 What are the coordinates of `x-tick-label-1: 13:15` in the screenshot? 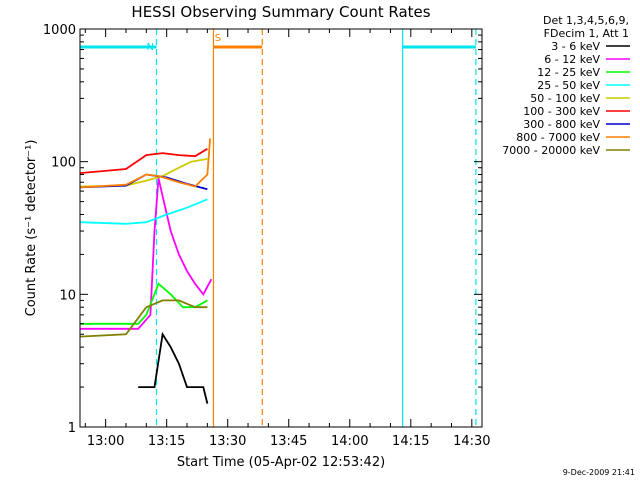 It's located at (166, 441).